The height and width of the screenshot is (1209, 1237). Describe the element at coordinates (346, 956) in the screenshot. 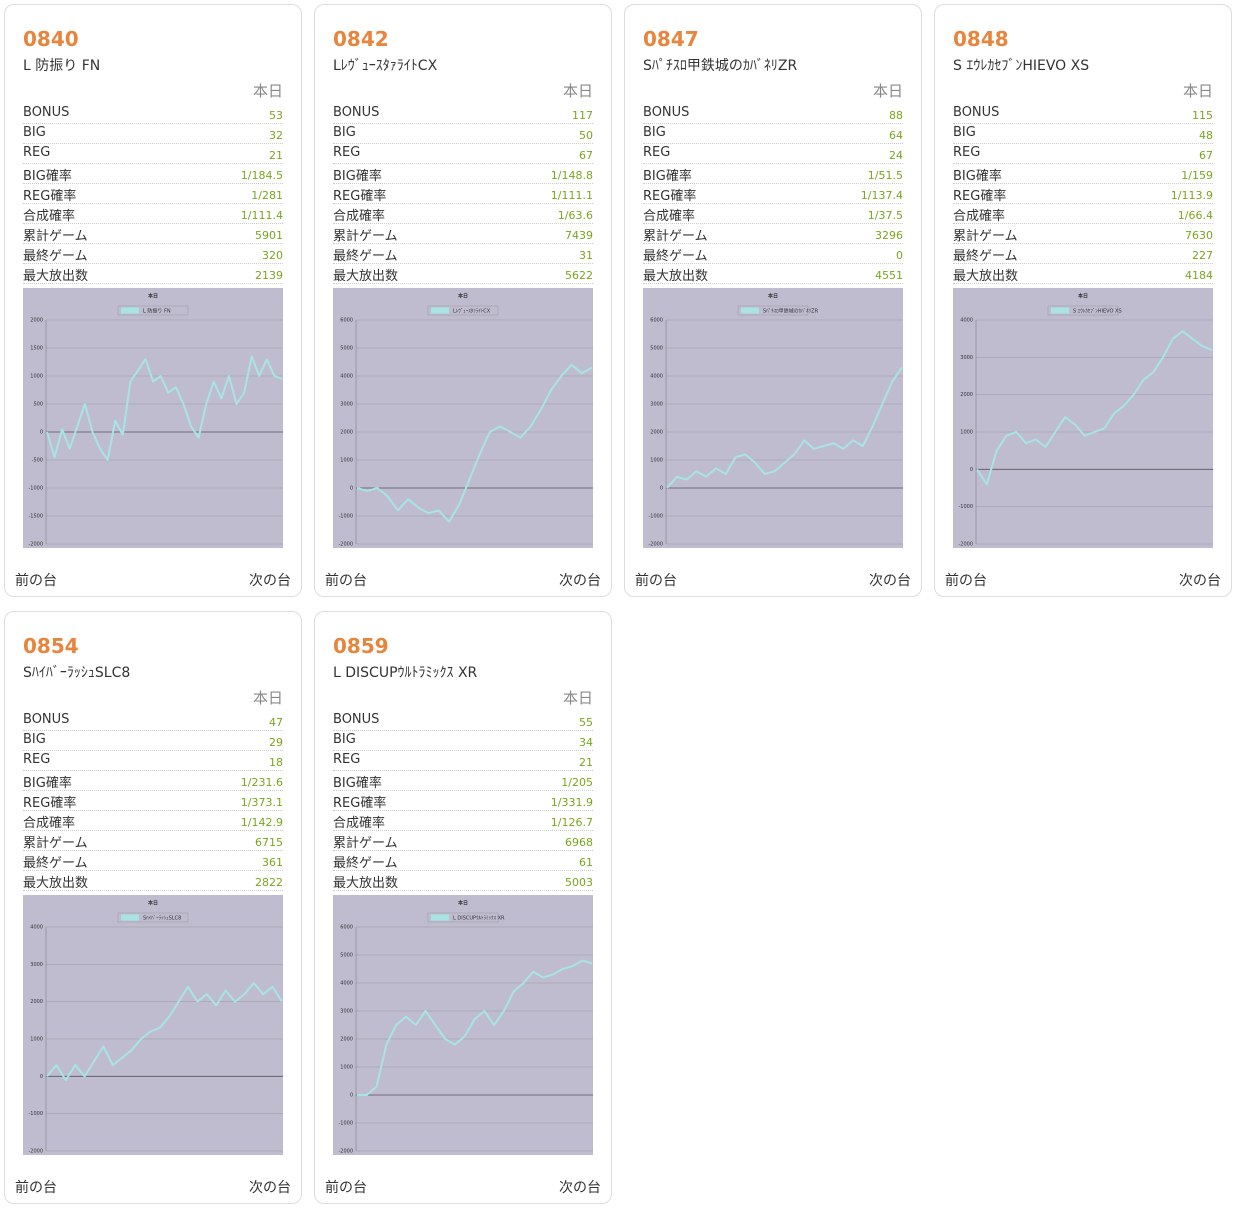

I see `y-tick-label: 5000` at that location.